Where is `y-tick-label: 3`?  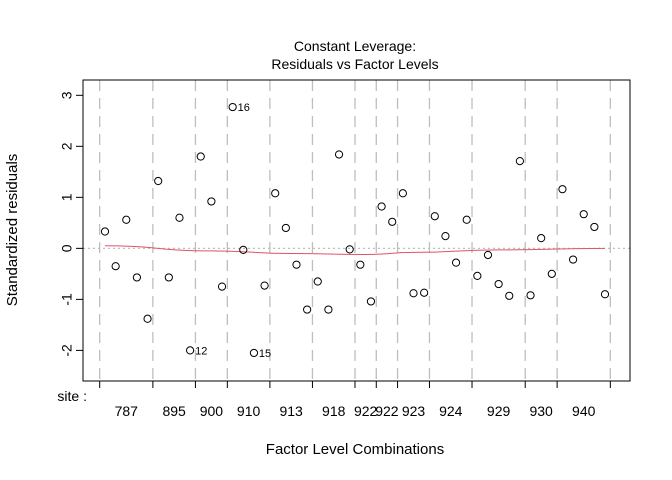
y-tick-label: 3 is located at coordinates (67, 95).